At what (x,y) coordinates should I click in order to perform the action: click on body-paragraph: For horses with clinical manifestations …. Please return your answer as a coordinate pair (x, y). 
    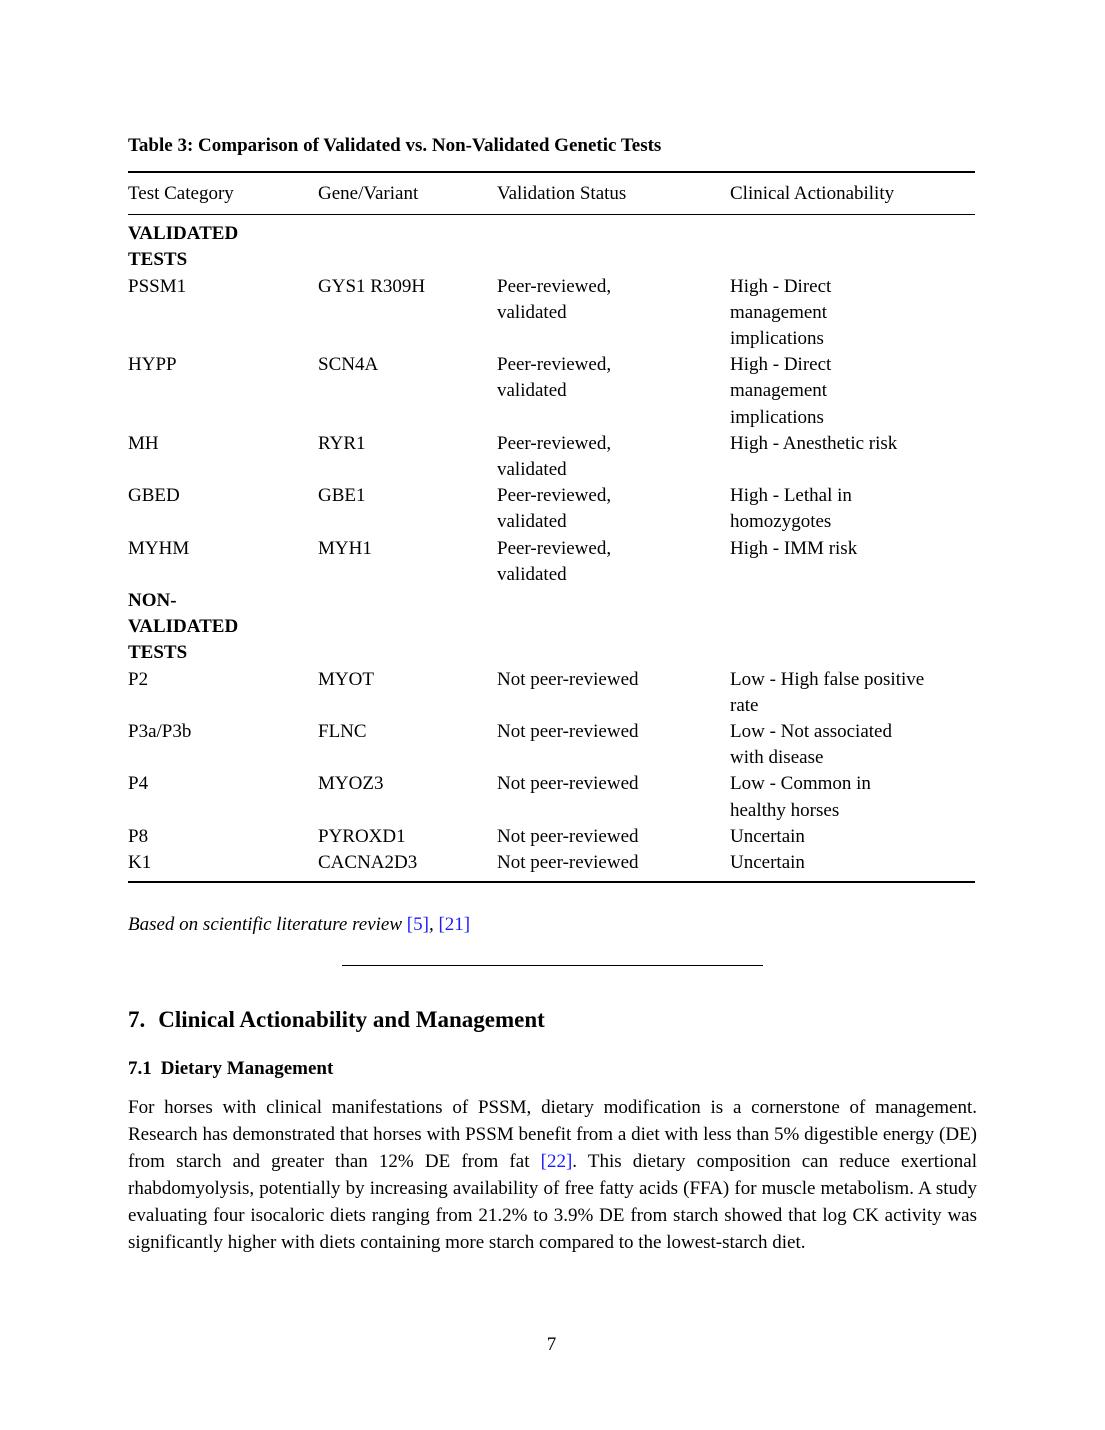
    Looking at the image, I should click on (552, 1175).